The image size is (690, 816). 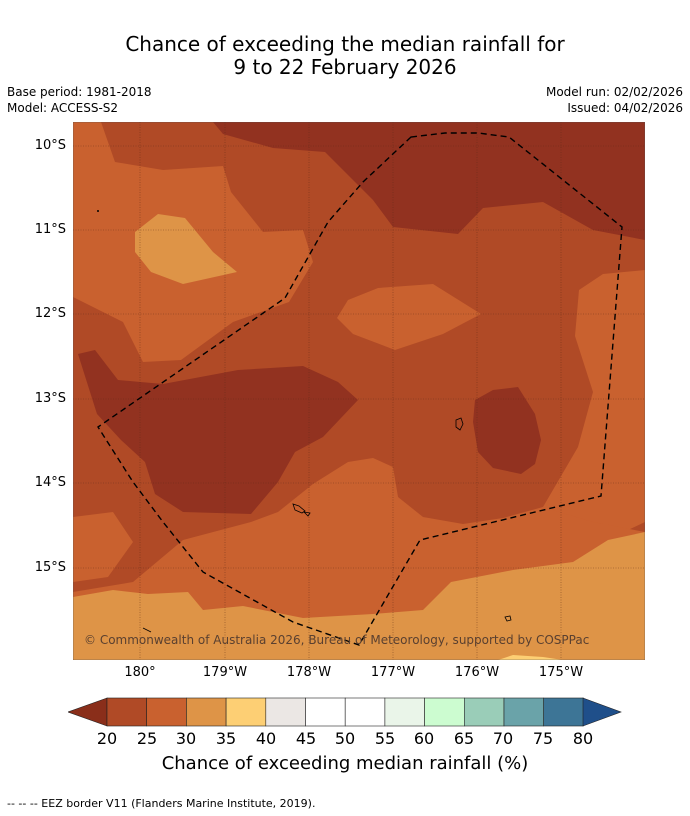 I want to click on colorbar-tick-45: 45, so click(x=306, y=738).